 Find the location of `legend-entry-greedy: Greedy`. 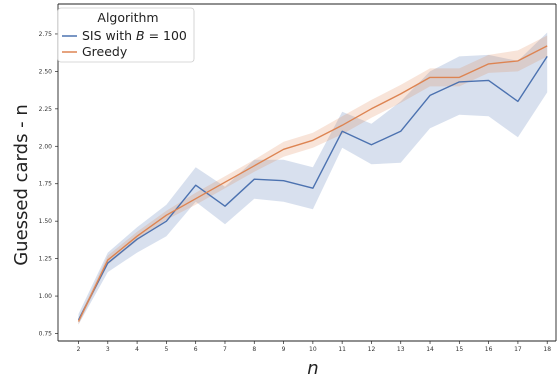

legend-entry-greedy: Greedy is located at coordinates (105, 51).